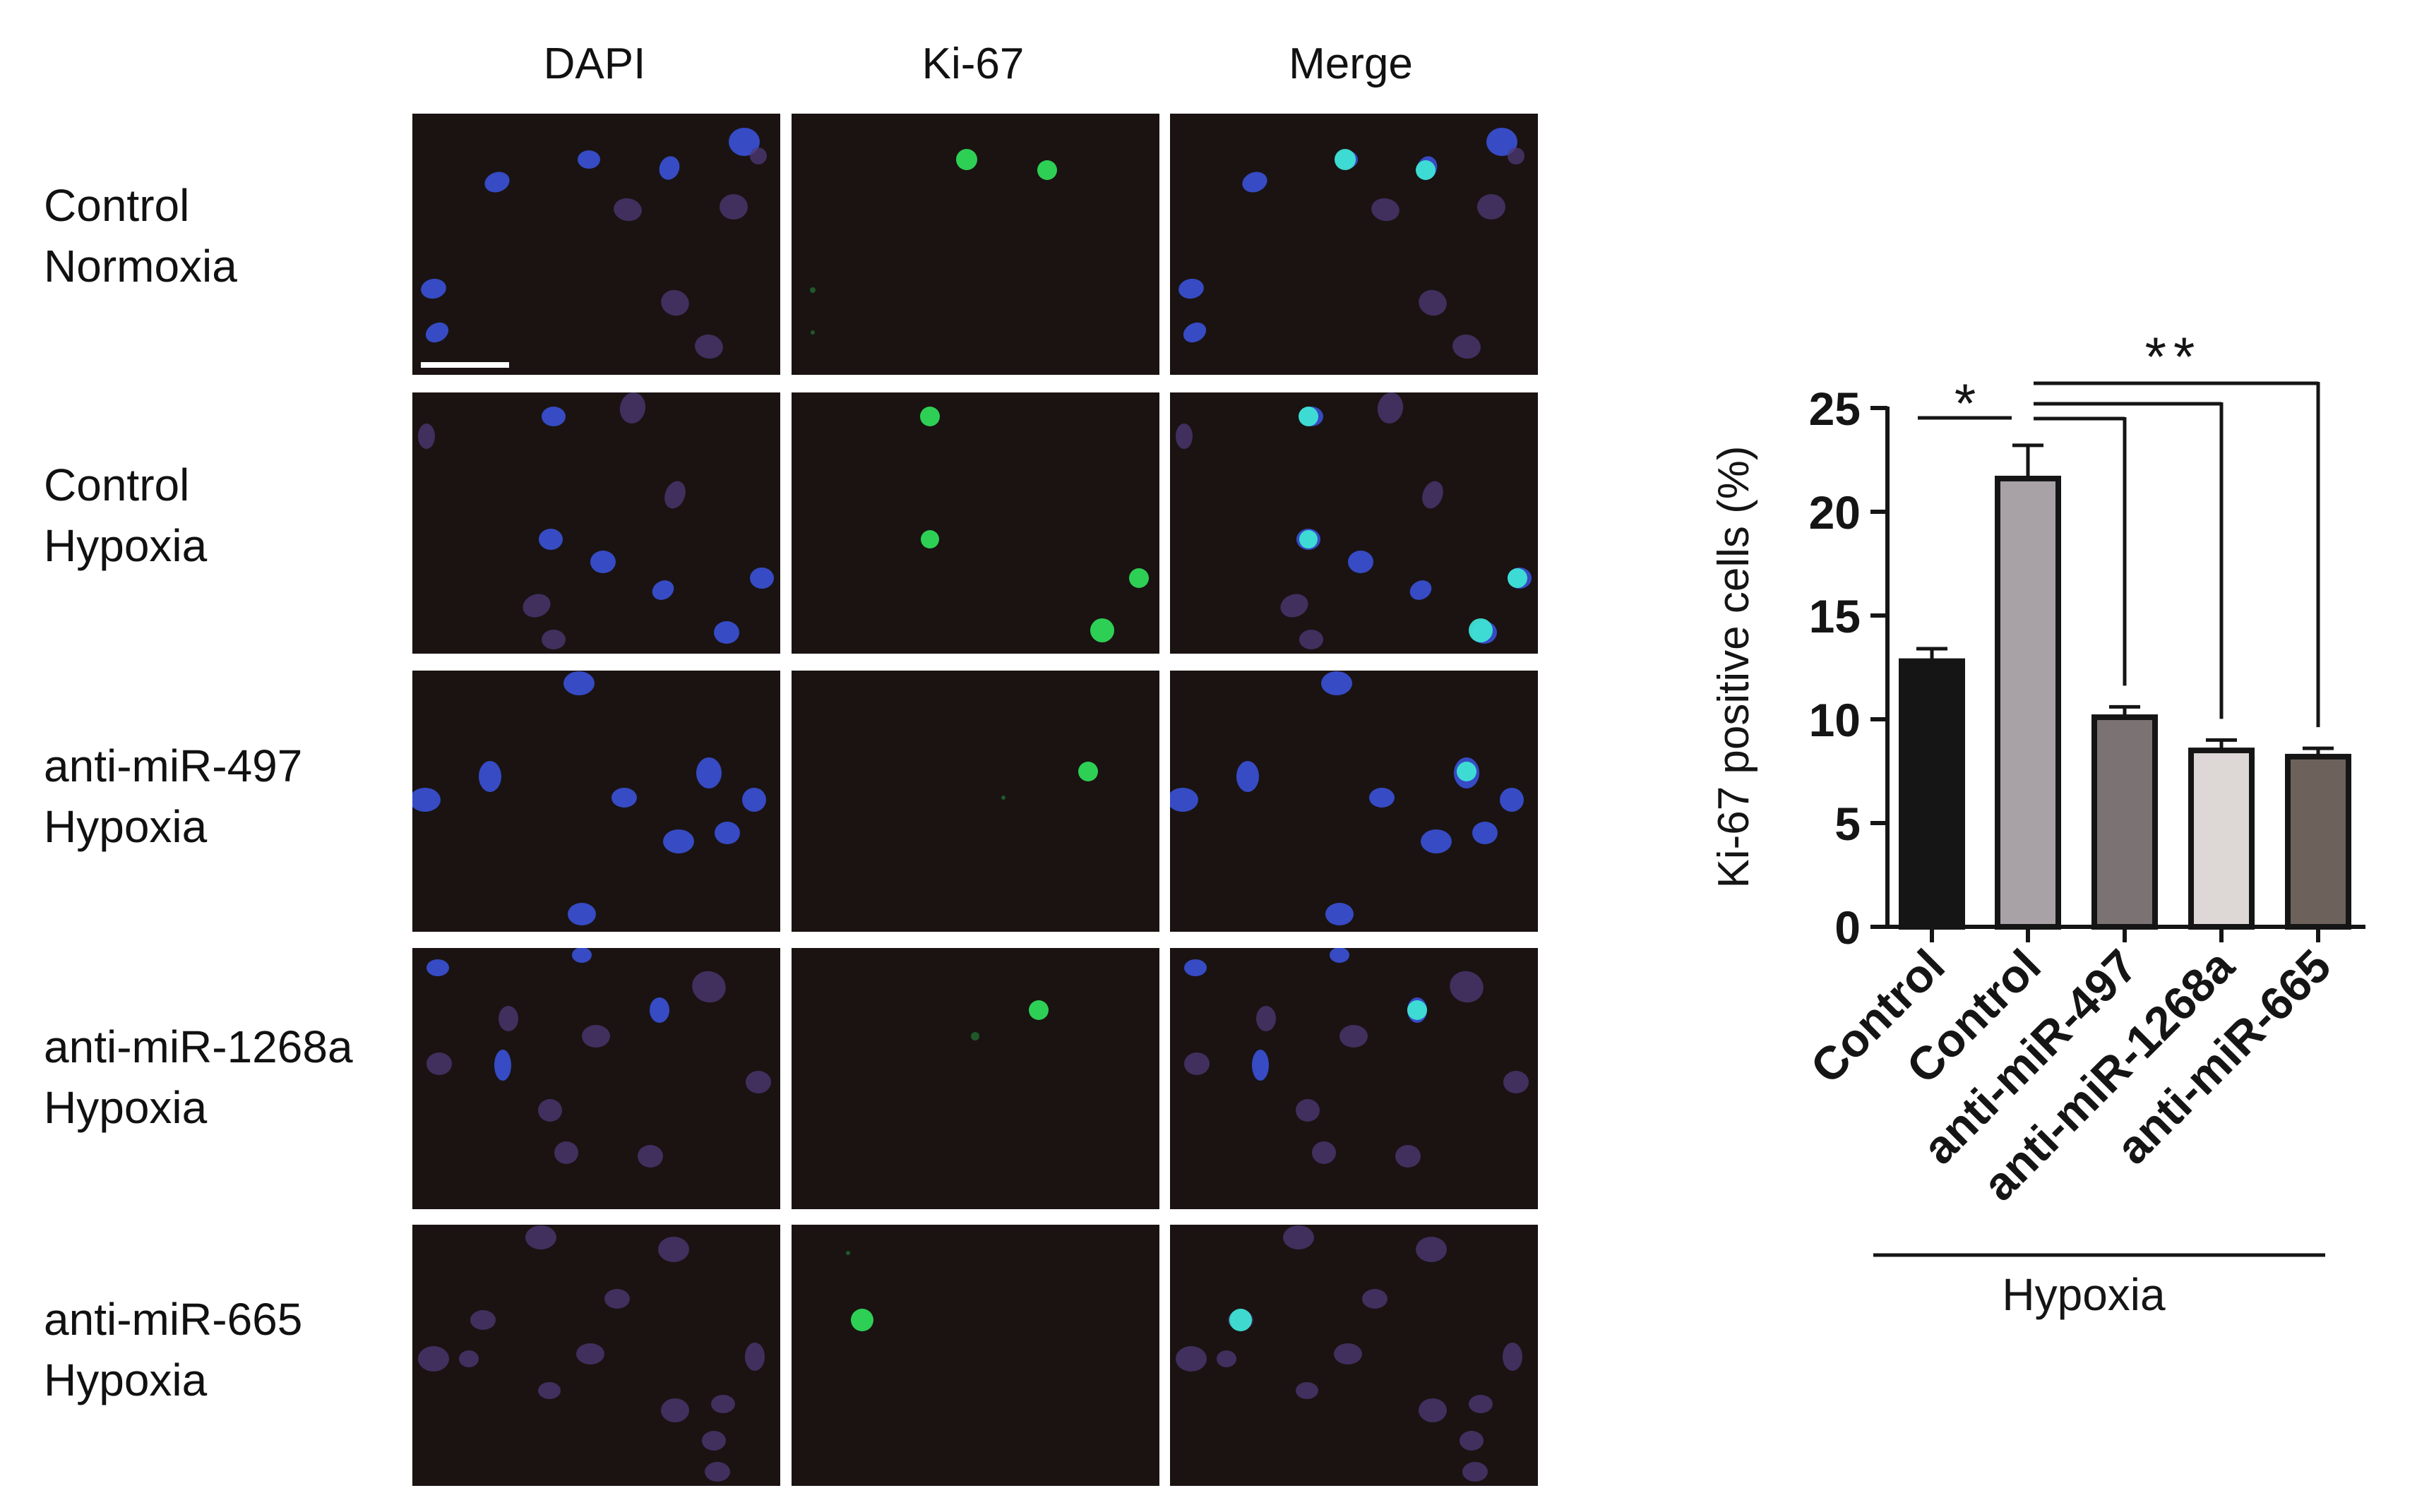  What do you see at coordinates (1848, 928) in the screenshot?
I see `y-tick-label: 0` at bounding box center [1848, 928].